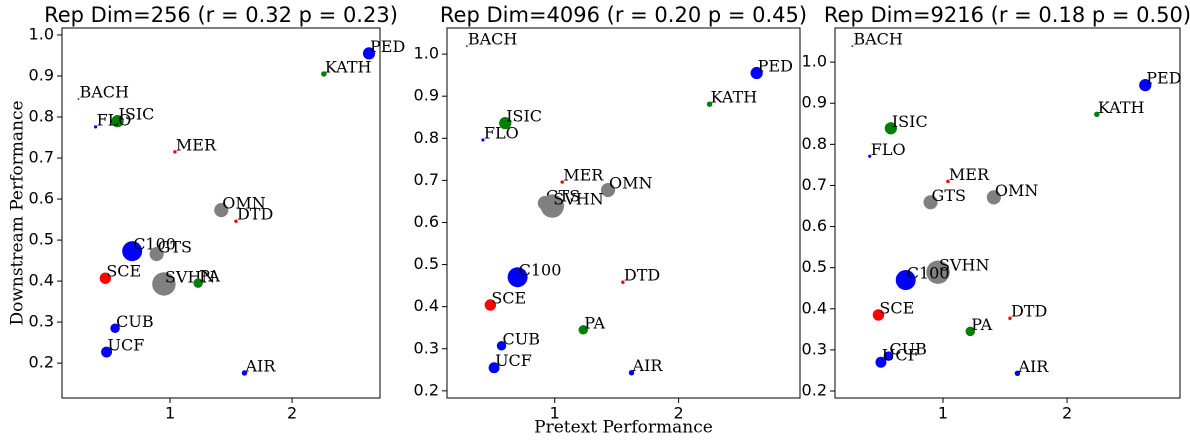 The image size is (1190, 440). Describe the element at coordinates (221, 15) in the screenshot. I see `chart-title: Rep Dim=256 (r = 0.32 p = 0.23)` at that location.